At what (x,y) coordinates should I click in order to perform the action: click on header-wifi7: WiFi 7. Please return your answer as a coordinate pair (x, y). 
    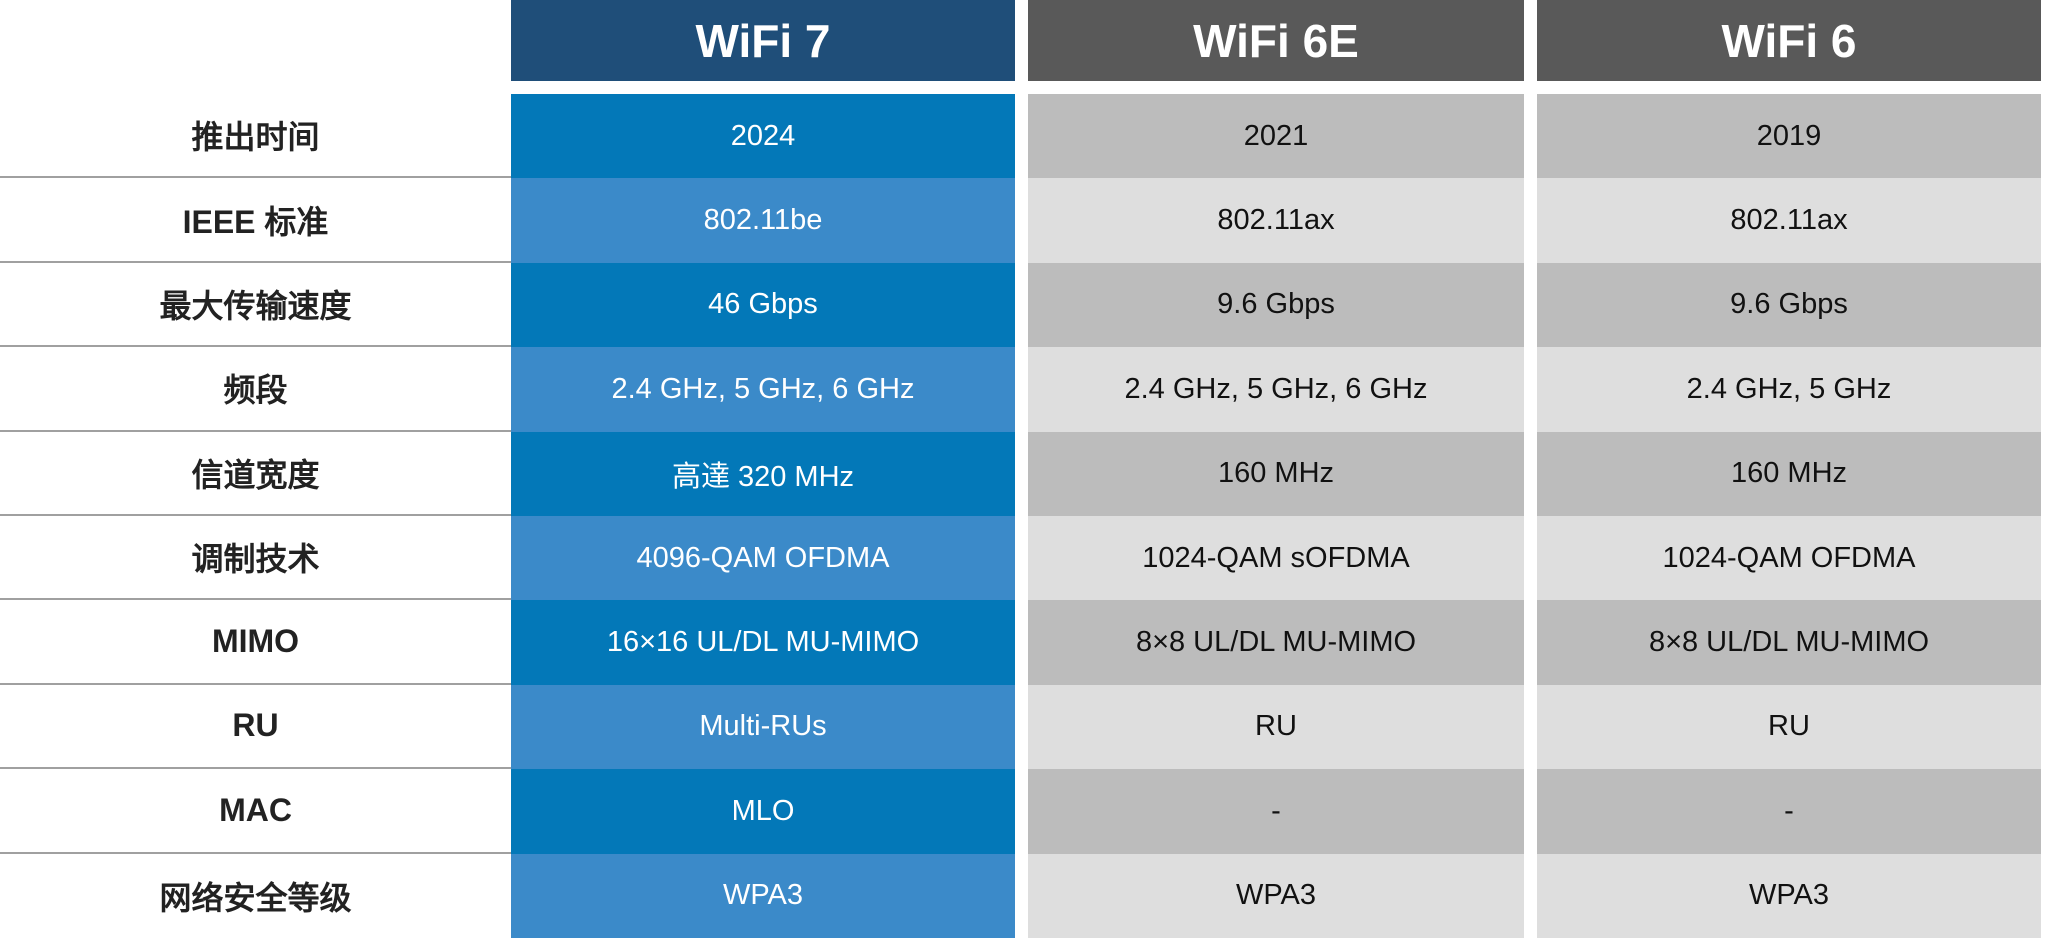
    Looking at the image, I should click on (763, 40).